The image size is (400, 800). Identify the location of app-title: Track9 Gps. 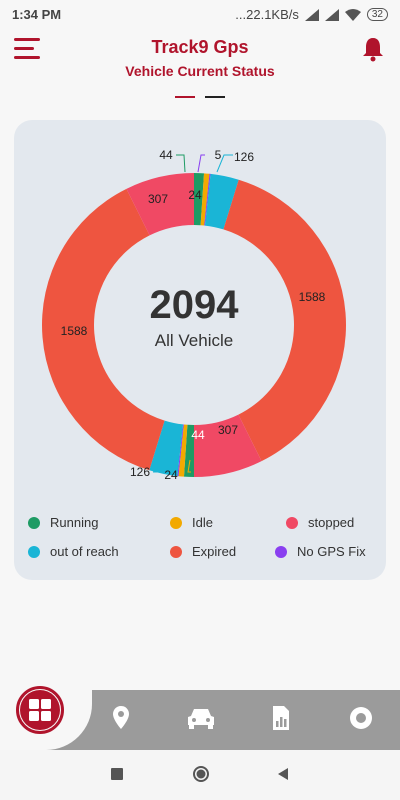
(200, 47).